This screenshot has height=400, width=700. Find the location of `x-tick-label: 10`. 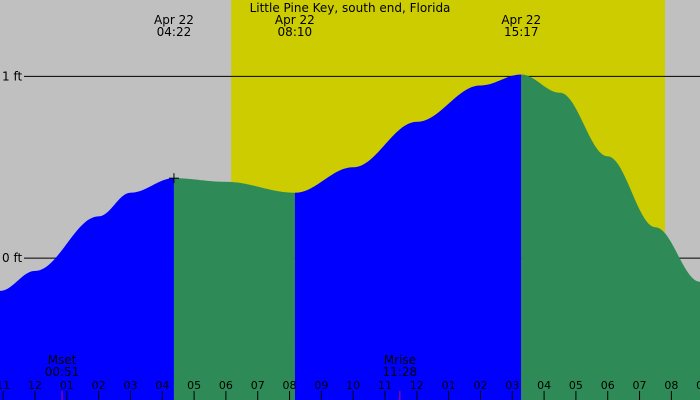

x-tick-label: 10 is located at coordinates (353, 385).